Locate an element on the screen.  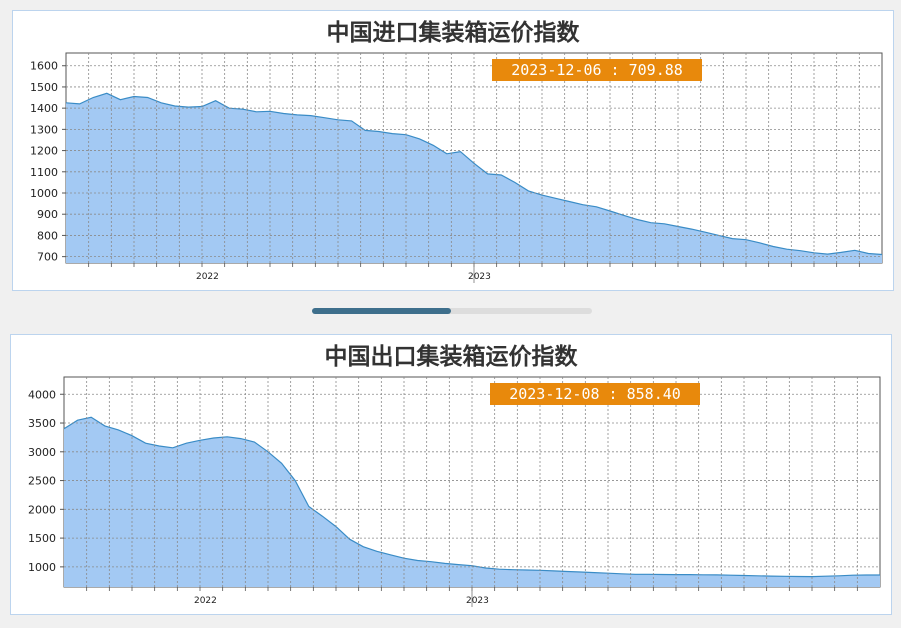
y-tick-label: 2500 is located at coordinates (42, 481).